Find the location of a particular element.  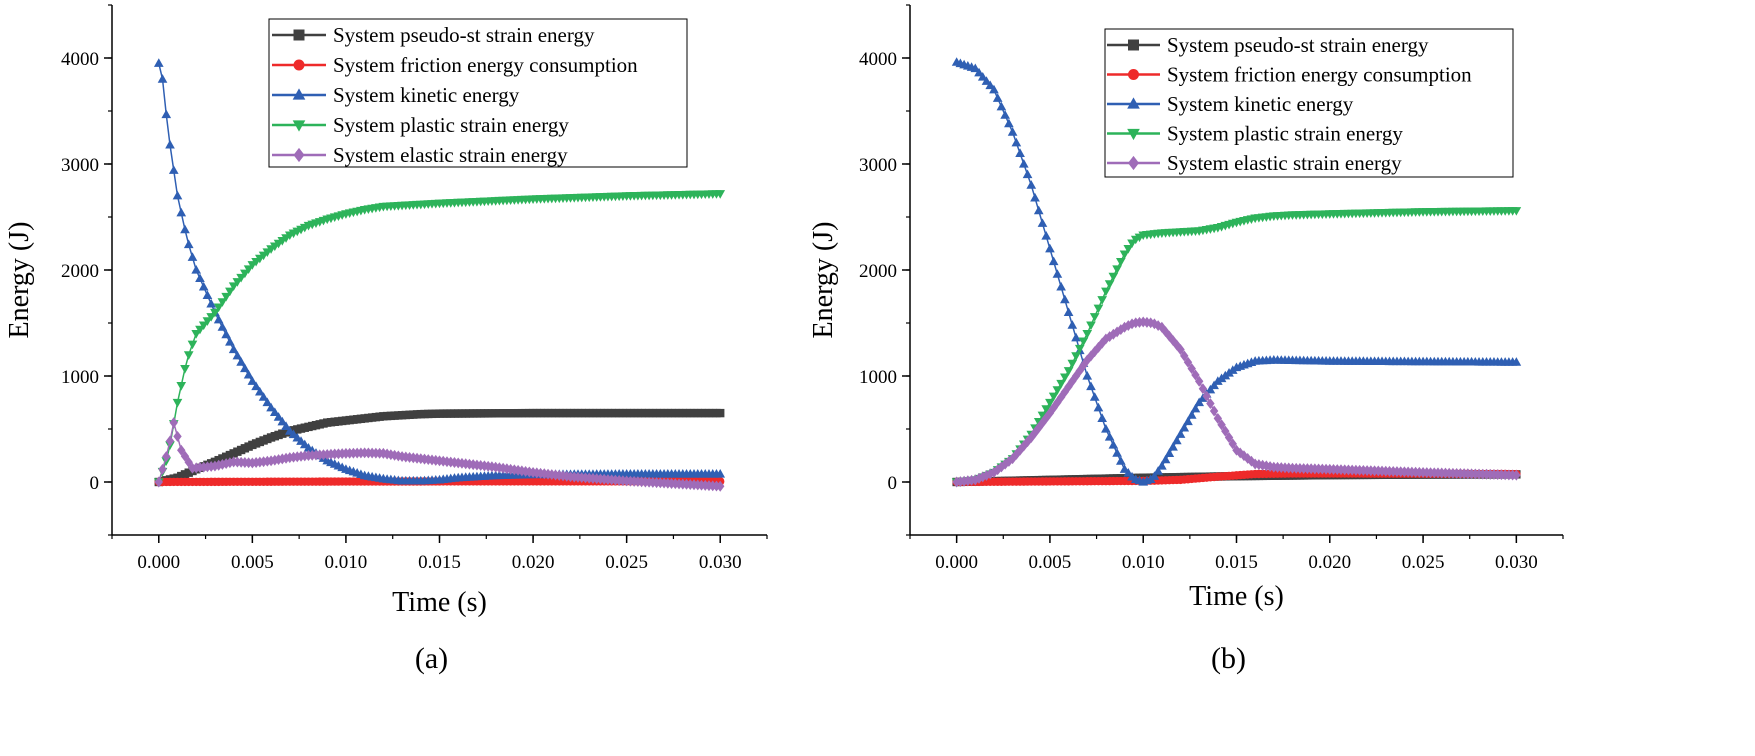

legend-box is located at coordinates (478, 93).